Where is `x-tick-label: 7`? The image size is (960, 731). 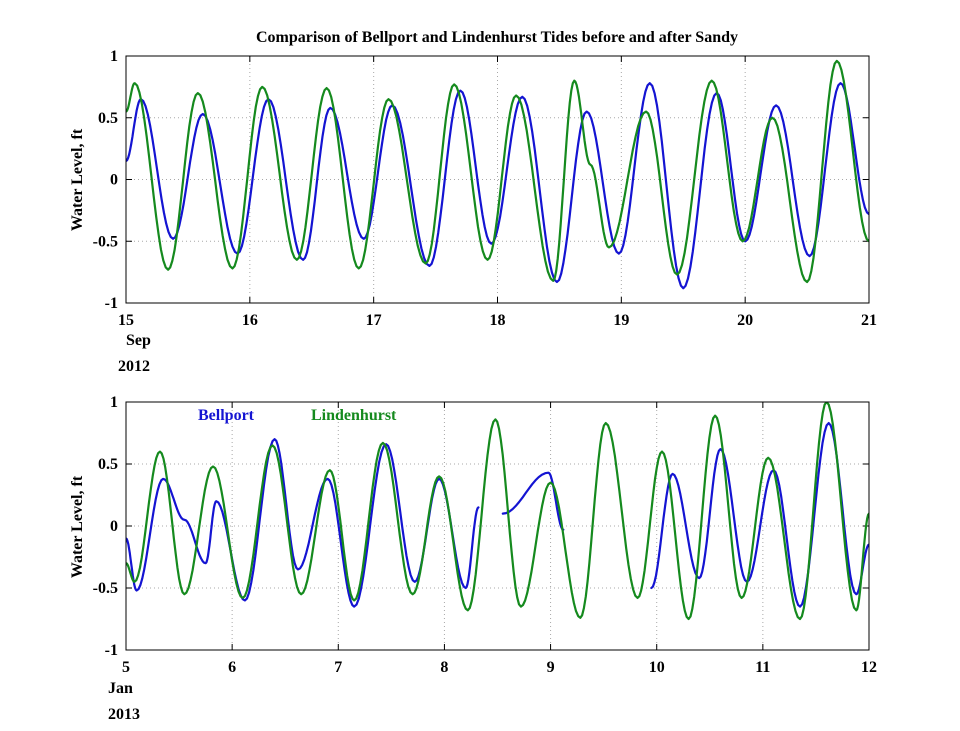 x-tick-label: 7 is located at coordinates (338, 667).